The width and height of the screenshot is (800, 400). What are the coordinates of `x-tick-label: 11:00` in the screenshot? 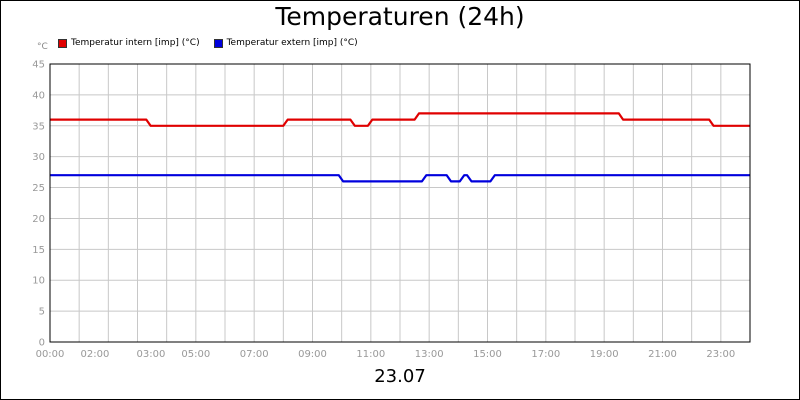 It's located at (370, 354).